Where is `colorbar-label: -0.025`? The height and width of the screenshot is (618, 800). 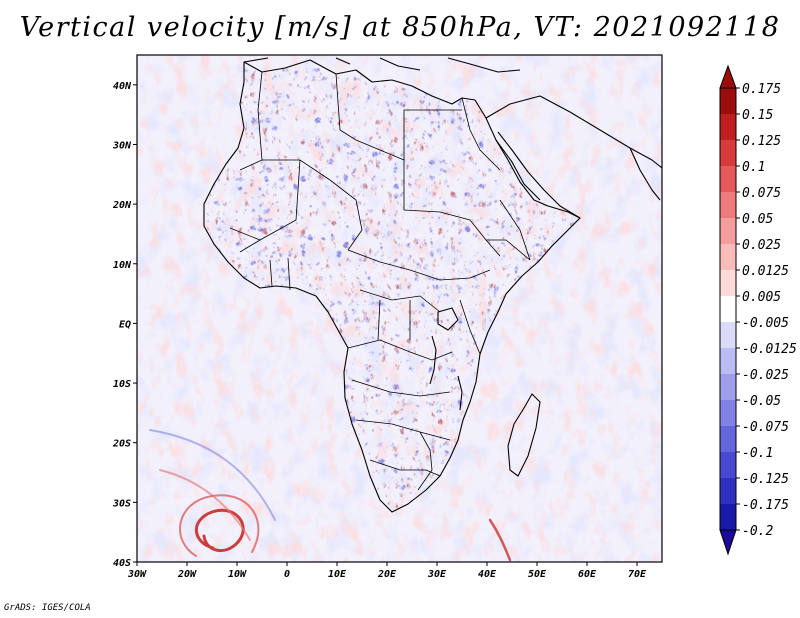 colorbar-label: -0.025 is located at coordinates (765, 375).